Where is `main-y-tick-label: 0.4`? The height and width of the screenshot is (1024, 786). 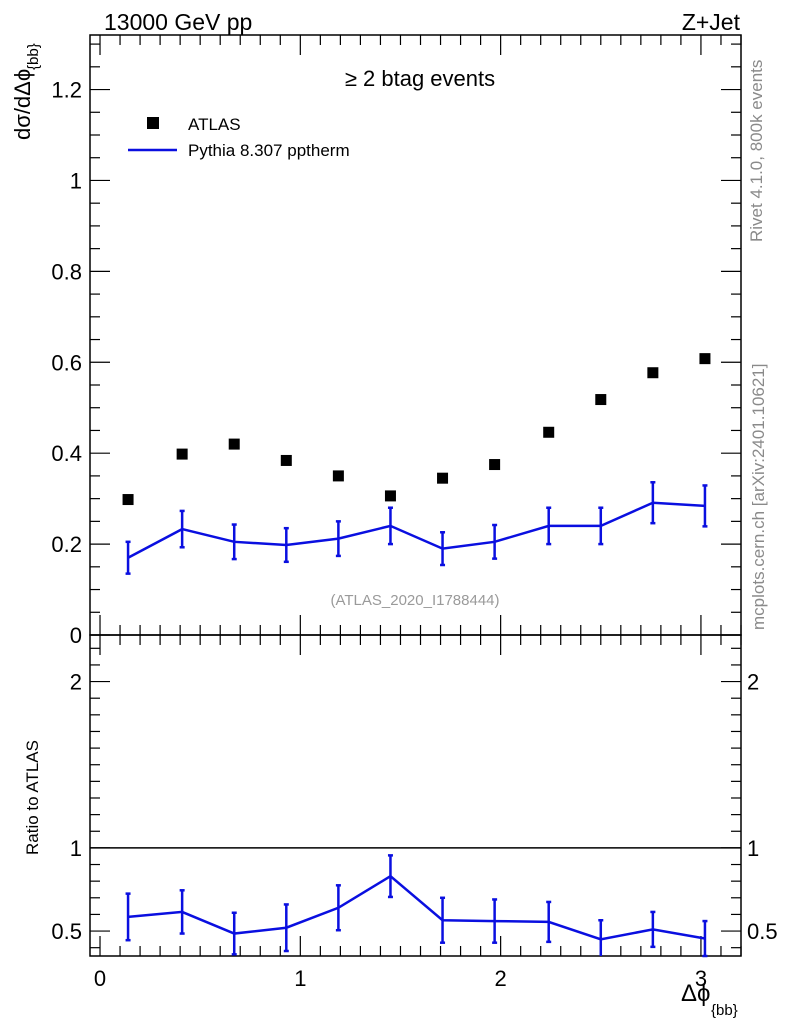
main-y-tick-label: 0.4 is located at coordinates (66, 453).